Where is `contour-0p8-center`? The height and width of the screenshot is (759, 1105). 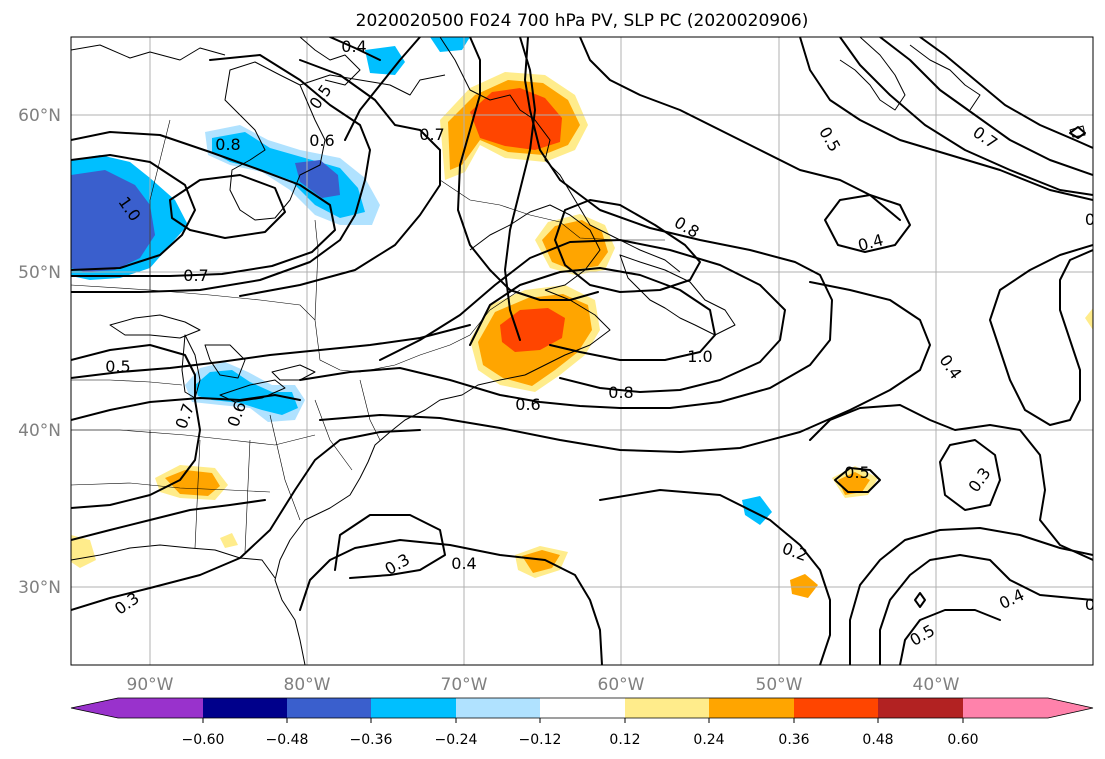
contour-0p8-center is located at coordinates (582, 316).